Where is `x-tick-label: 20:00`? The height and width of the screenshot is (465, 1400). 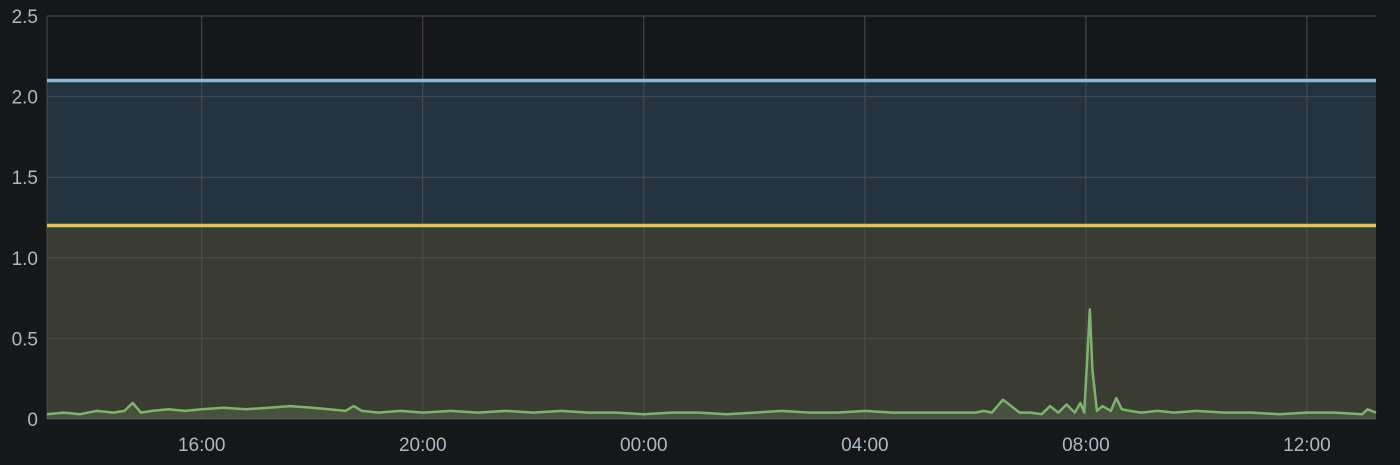
x-tick-label: 20:00 is located at coordinates (423, 445).